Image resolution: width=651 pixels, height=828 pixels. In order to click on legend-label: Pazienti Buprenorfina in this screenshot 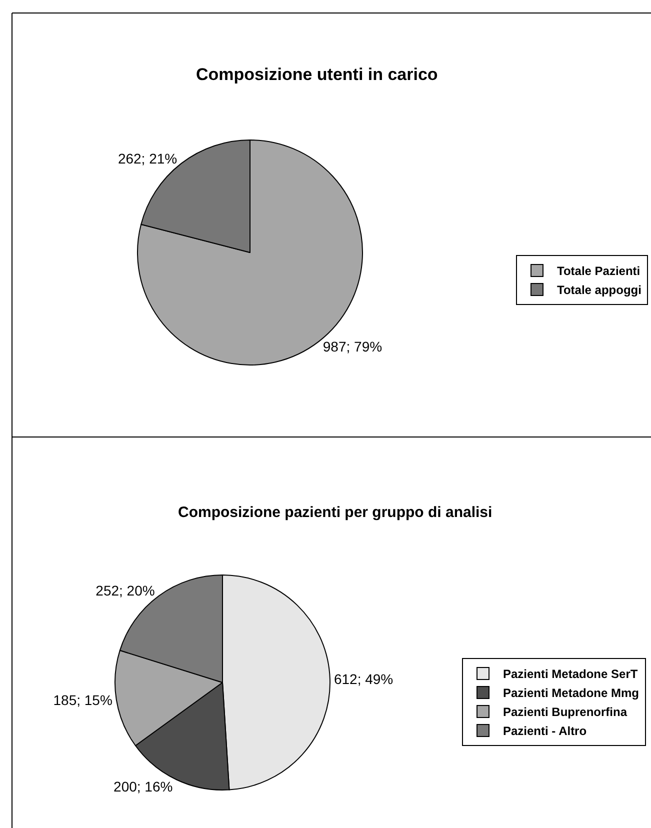, I will do `click(565, 712)`.